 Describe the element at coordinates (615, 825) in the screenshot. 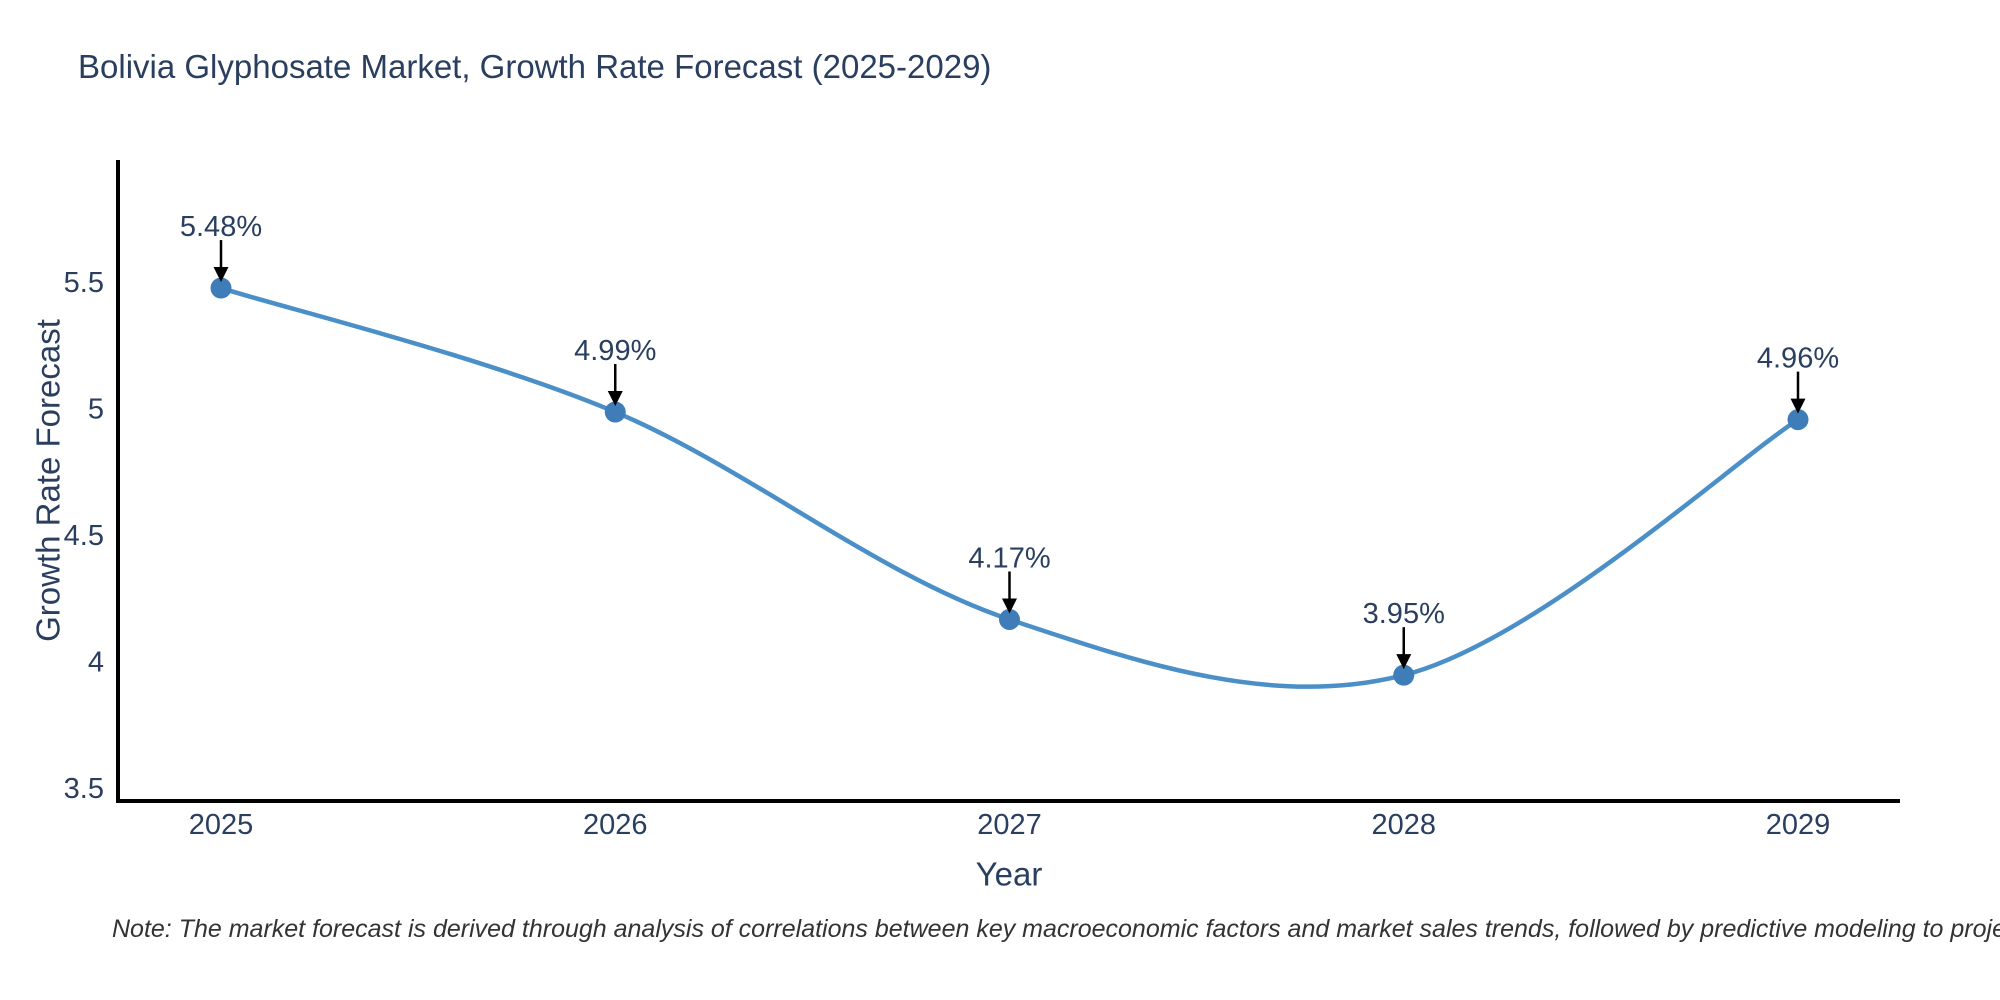

I see `x-tick-label: 2026` at that location.